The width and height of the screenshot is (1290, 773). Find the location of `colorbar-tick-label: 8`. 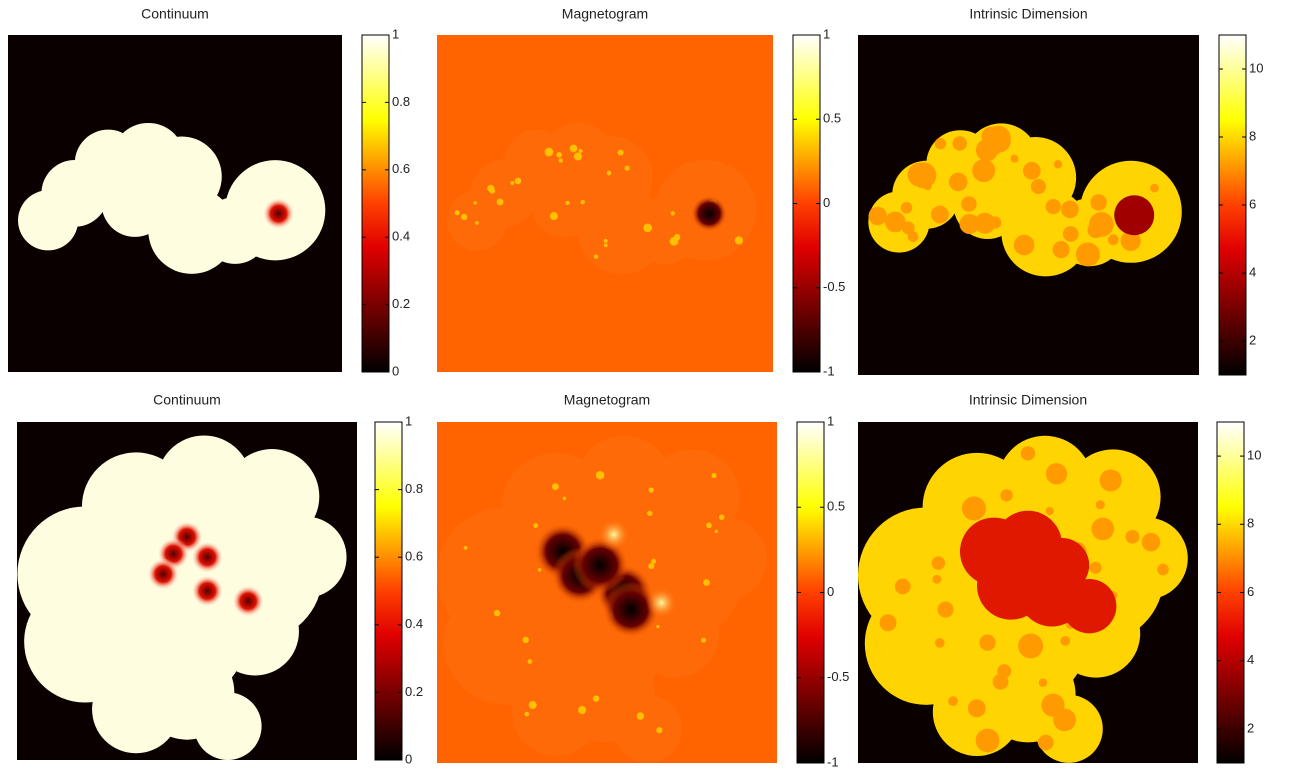

colorbar-tick-label: 8 is located at coordinates (1252, 135).